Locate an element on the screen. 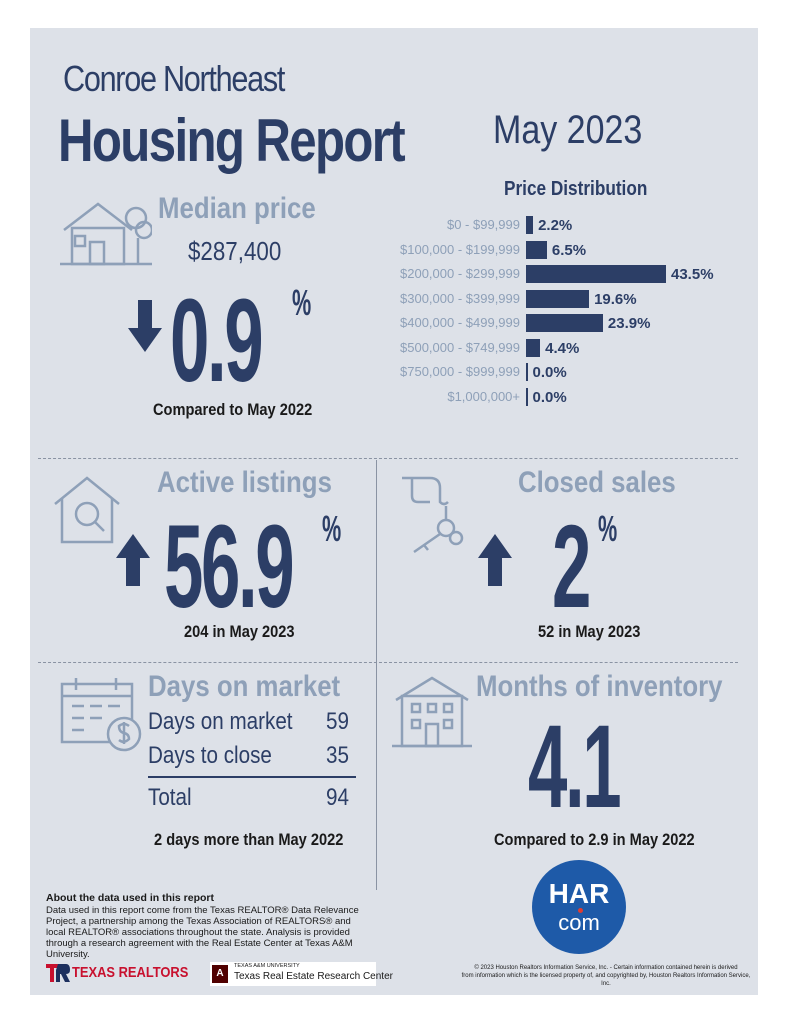 This screenshot has width=791, height=1024. price-range-label: $500,000 - $749,999 is located at coordinates (460, 347).